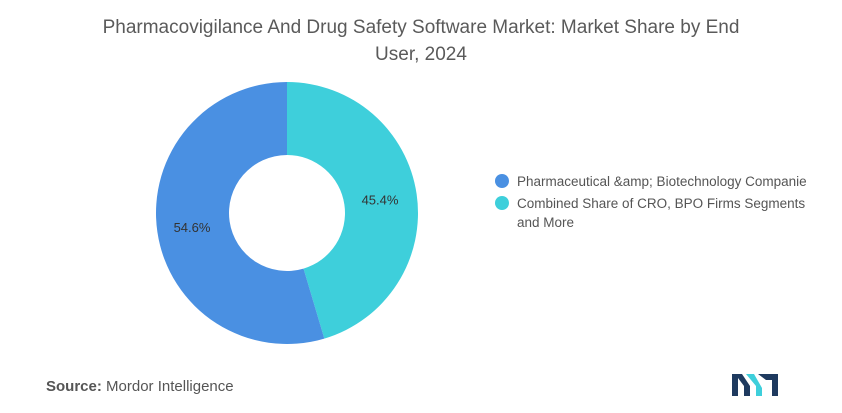 Image resolution: width=842 pixels, height=413 pixels. Describe the element at coordinates (352, 210) in the screenshot. I see `slice-cro` at that location.